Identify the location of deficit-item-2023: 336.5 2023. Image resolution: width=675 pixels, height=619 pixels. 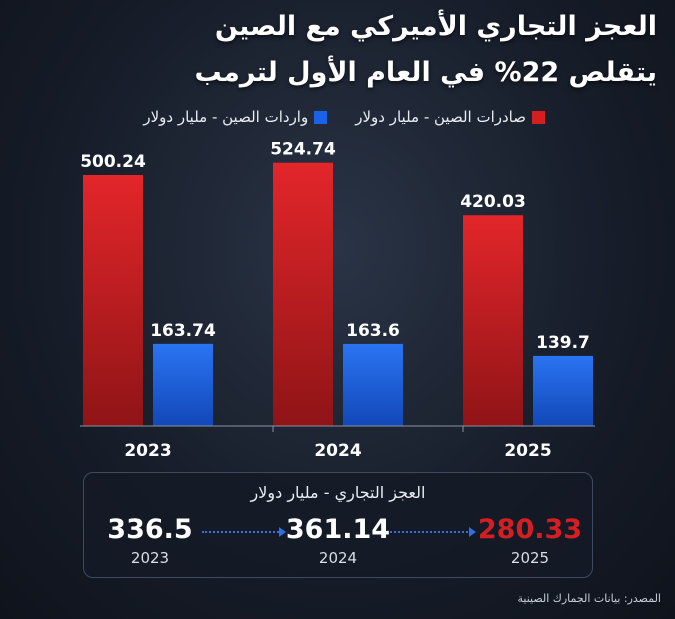
(150, 540).